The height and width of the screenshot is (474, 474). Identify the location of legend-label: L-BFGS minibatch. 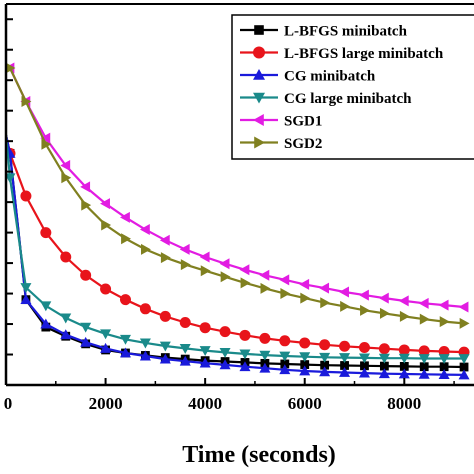
(346, 32).